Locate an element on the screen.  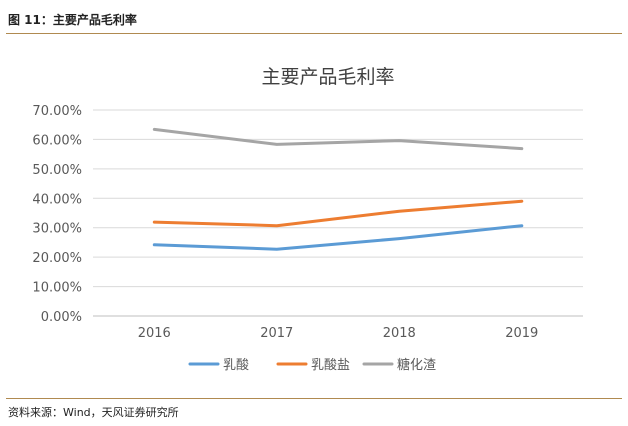
top-rule is located at coordinates (314, 33).